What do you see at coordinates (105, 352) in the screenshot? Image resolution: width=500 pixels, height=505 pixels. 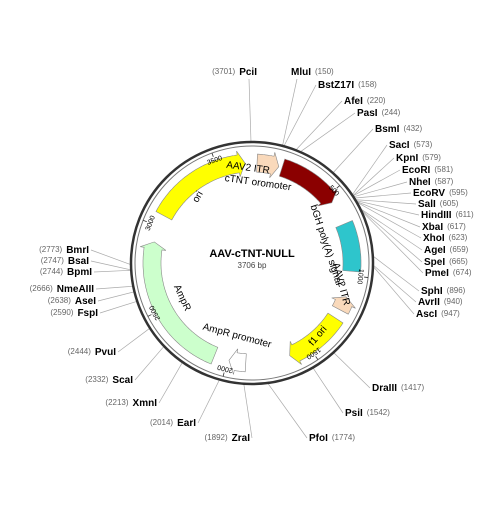 I see `site-name: PvuI` at bounding box center [105, 352].